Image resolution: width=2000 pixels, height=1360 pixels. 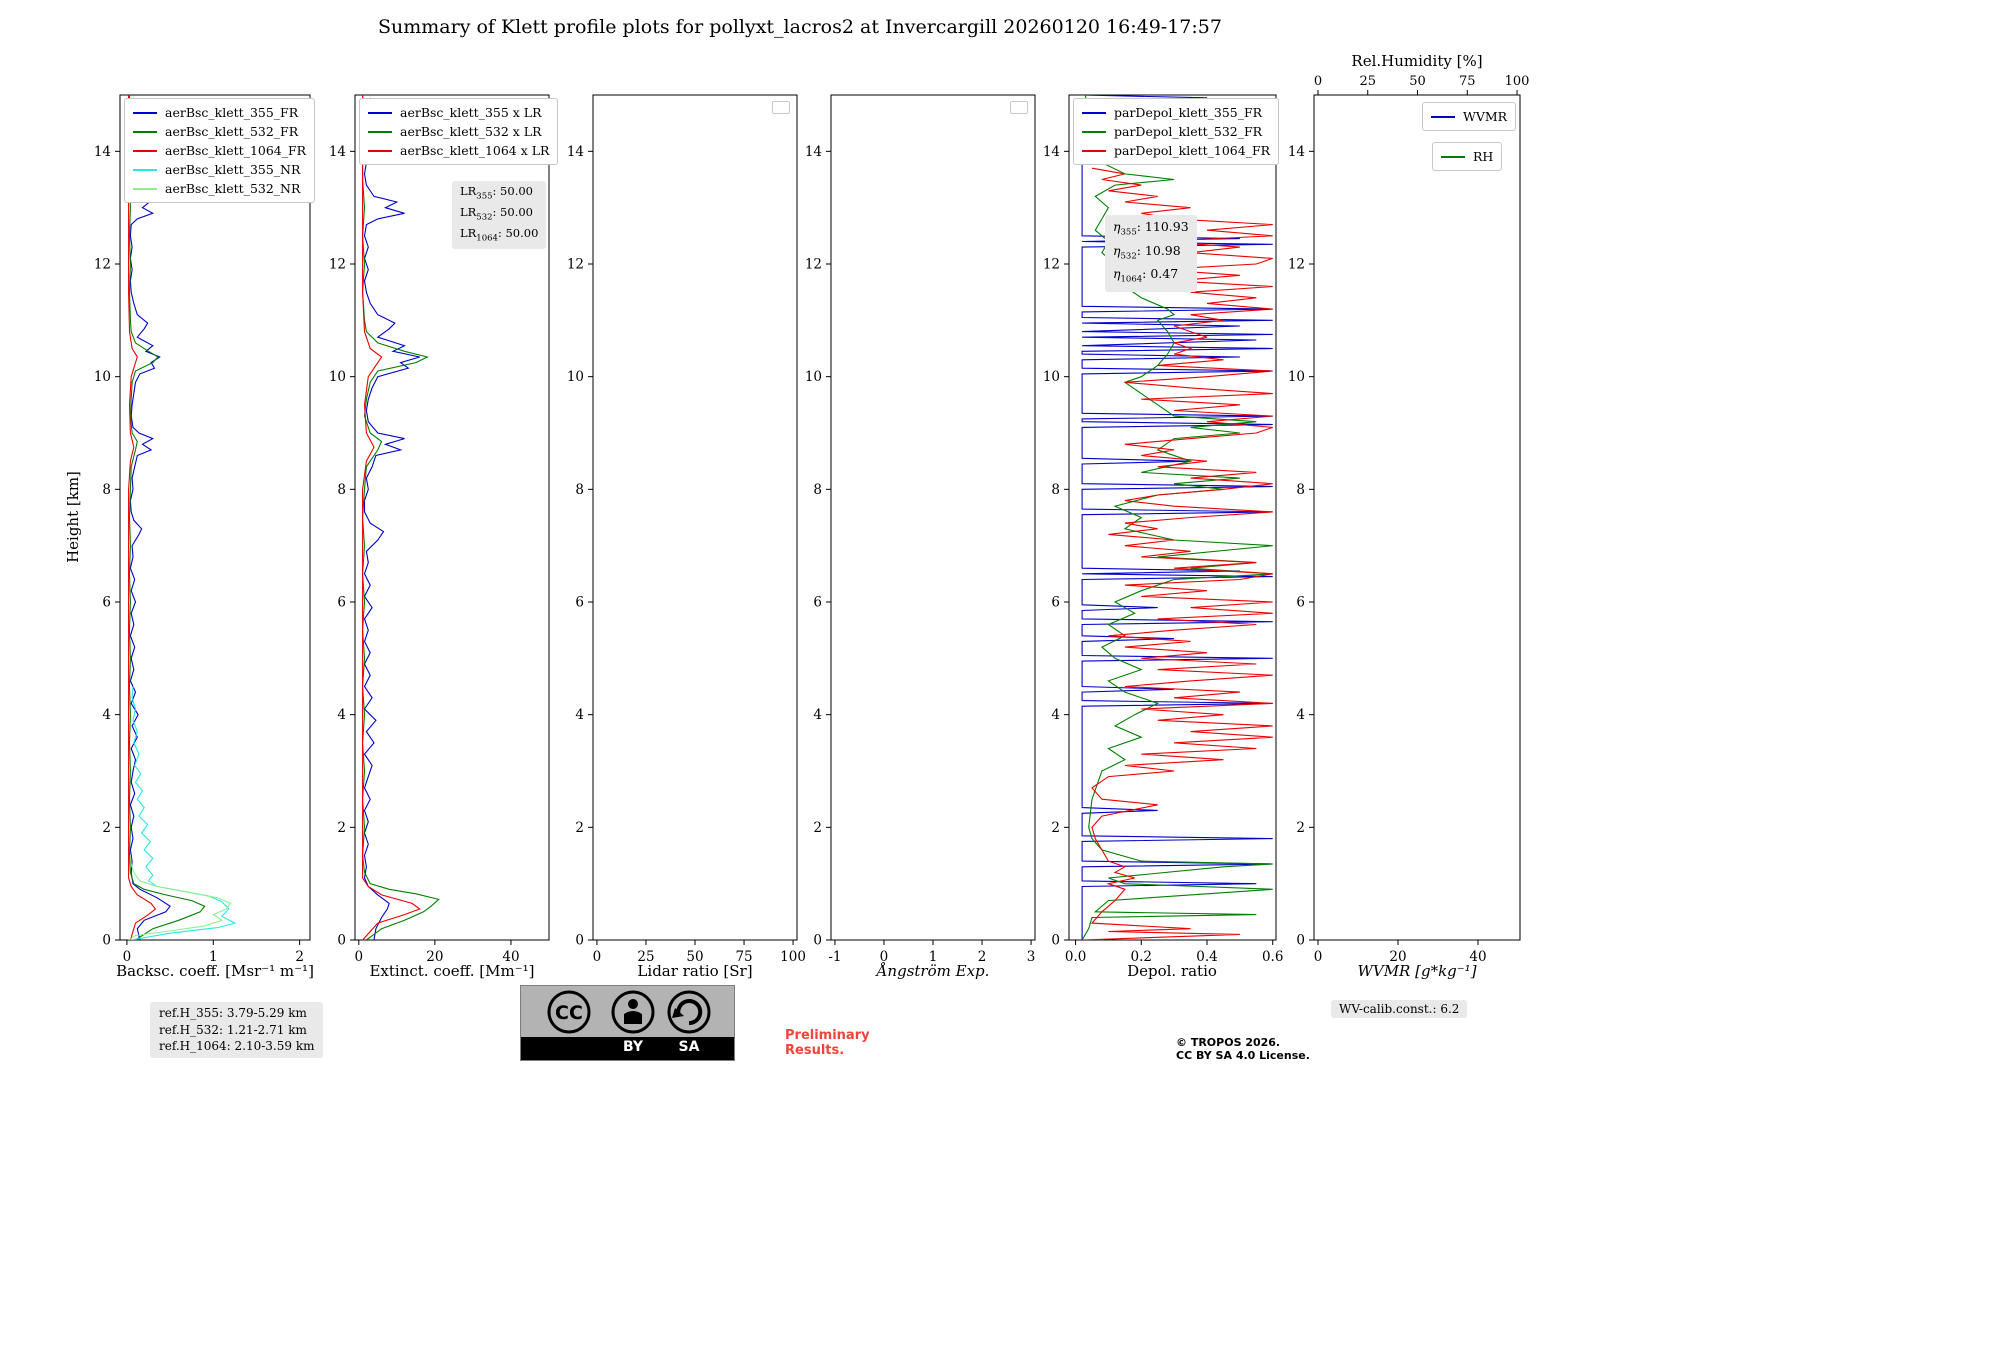 I want to click on rel-humidity-axis-label: Rel.Humidity [%], so click(x=1417, y=61).